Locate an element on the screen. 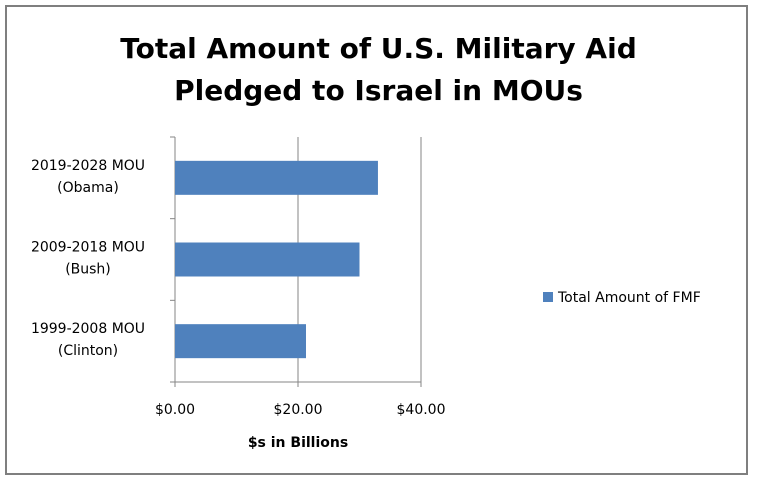 The image size is (757, 485). y-tick-label: (Obama) is located at coordinates (88, 188).